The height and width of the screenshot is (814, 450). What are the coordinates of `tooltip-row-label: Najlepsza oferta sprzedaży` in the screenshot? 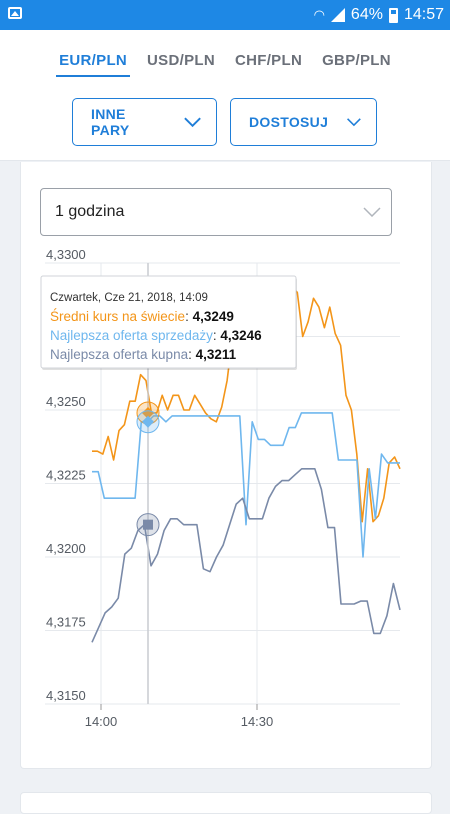 It's located at (131, 335).